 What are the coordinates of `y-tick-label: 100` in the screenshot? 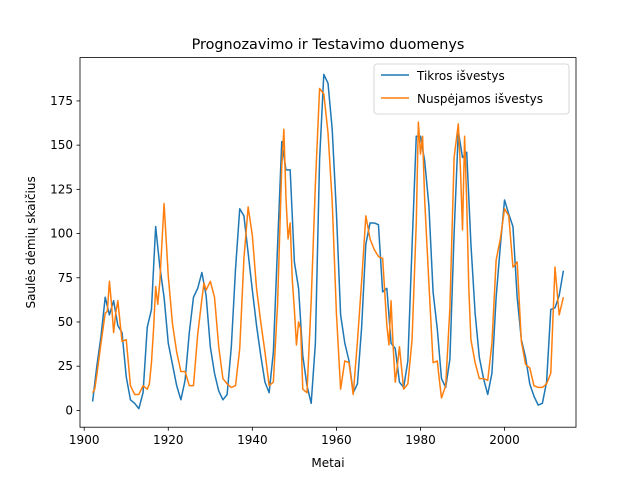 It's located at (61, 234).